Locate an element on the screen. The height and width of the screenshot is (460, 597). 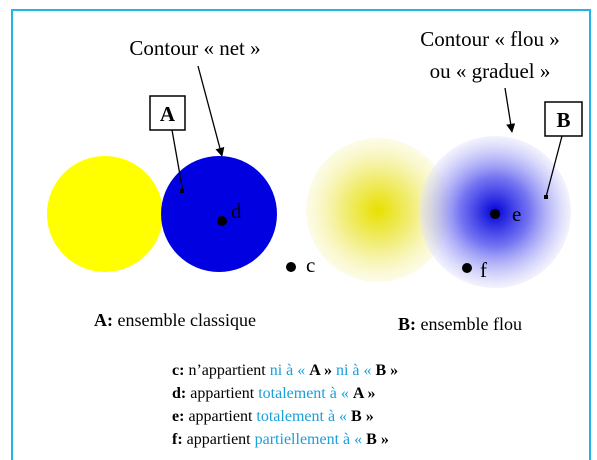
crisp-contour-label: Contour « net » is located at coordinates (194, 48).